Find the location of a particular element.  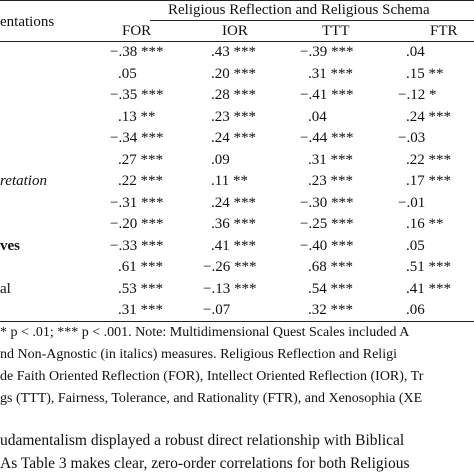

table-cell: −.01 is located at coordinates (412, 202).